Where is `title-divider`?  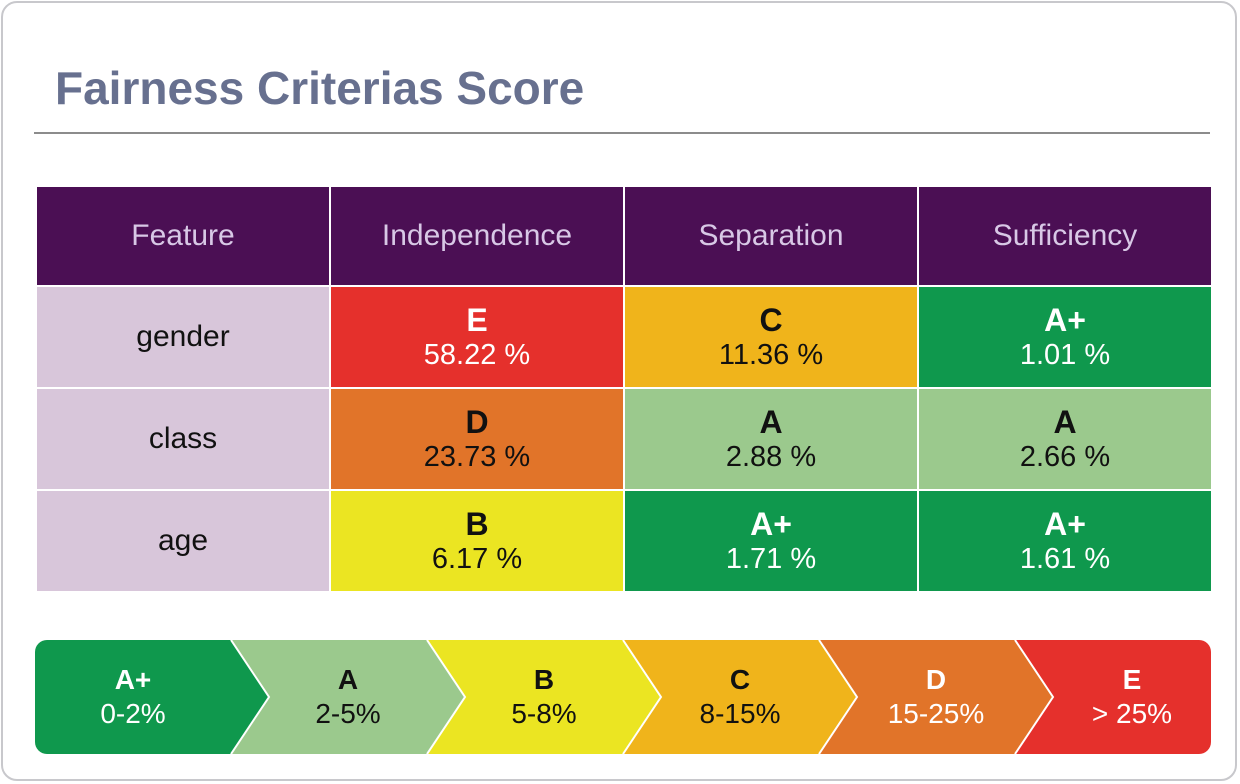 title-divider is located at coordinates (622, 133).